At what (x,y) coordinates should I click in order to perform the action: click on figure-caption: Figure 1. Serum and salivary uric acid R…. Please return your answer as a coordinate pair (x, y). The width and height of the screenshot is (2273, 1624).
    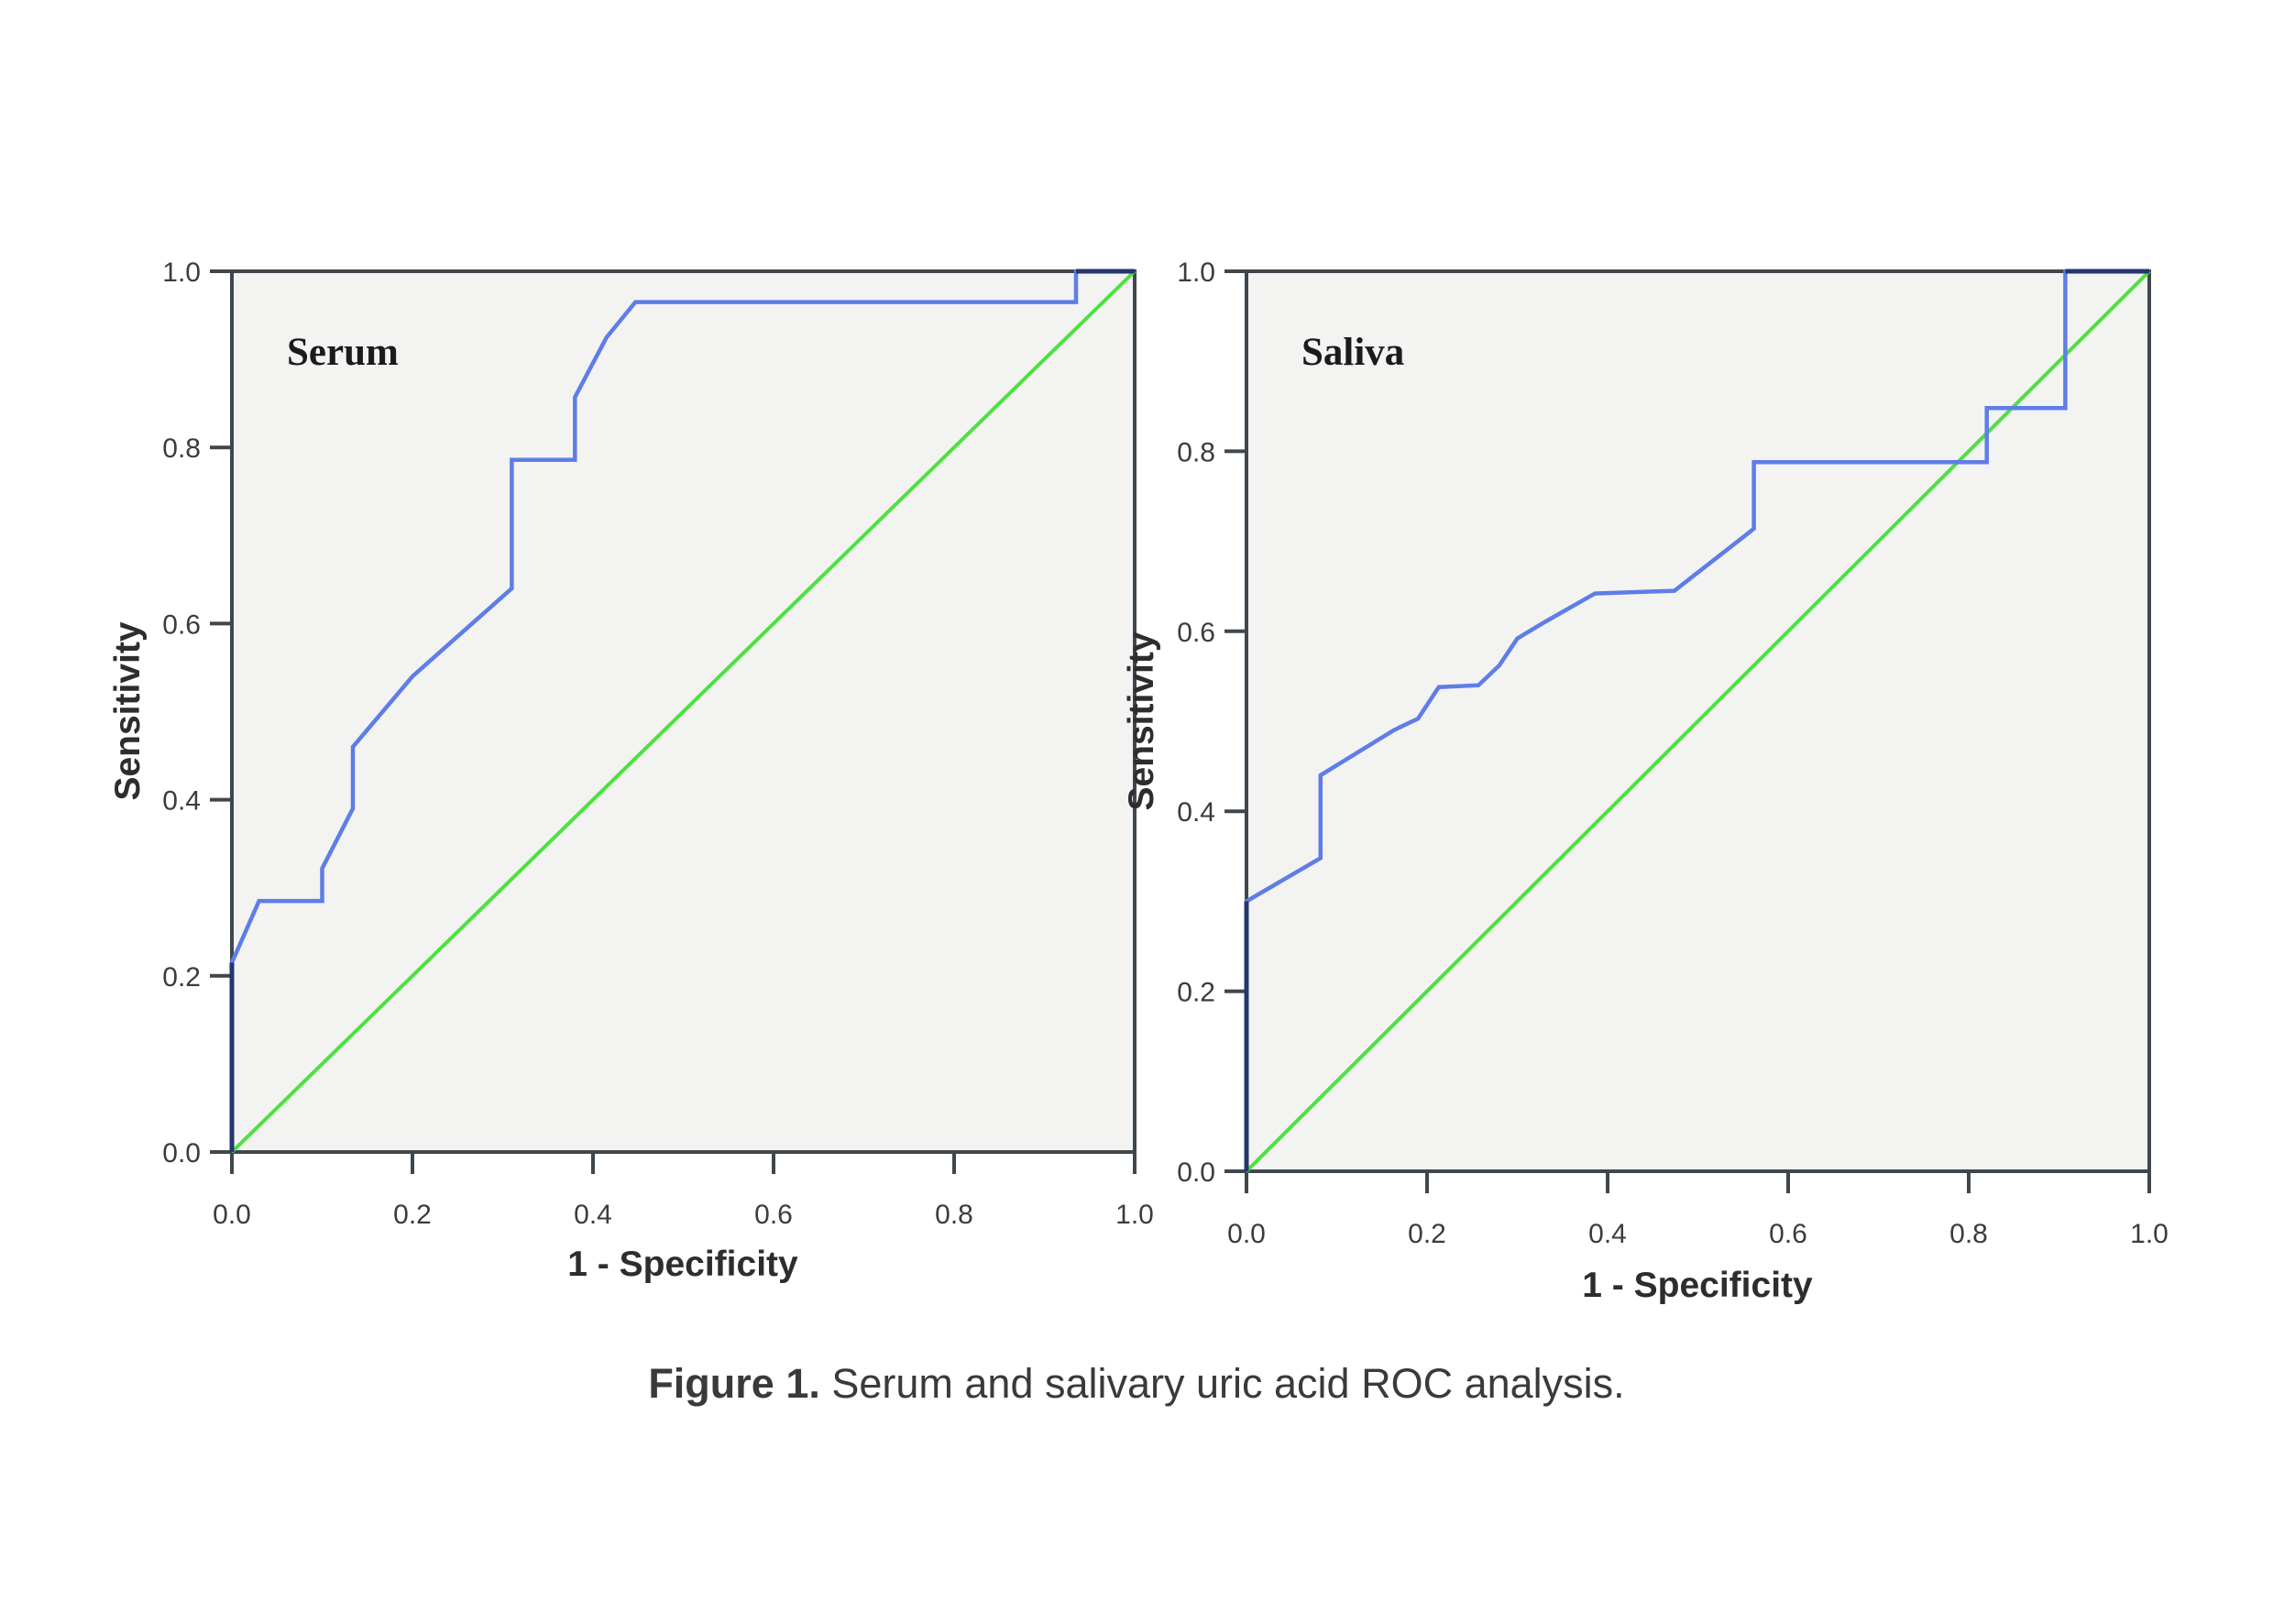
    Looking at the image, I should click on (1136, 1384).